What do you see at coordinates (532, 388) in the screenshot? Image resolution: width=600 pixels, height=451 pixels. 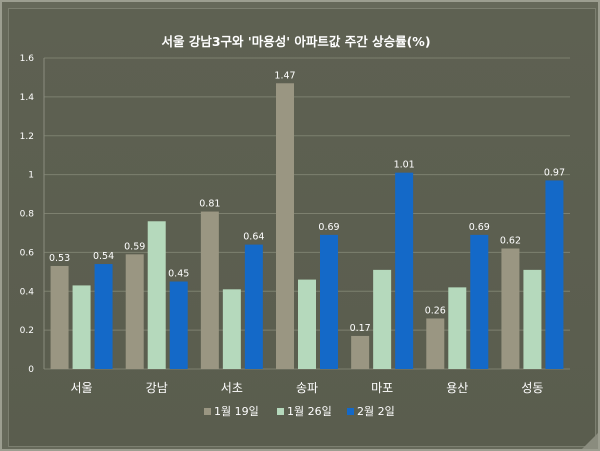 I see `x-category-label: 성동` at bounding box center [532, 388].